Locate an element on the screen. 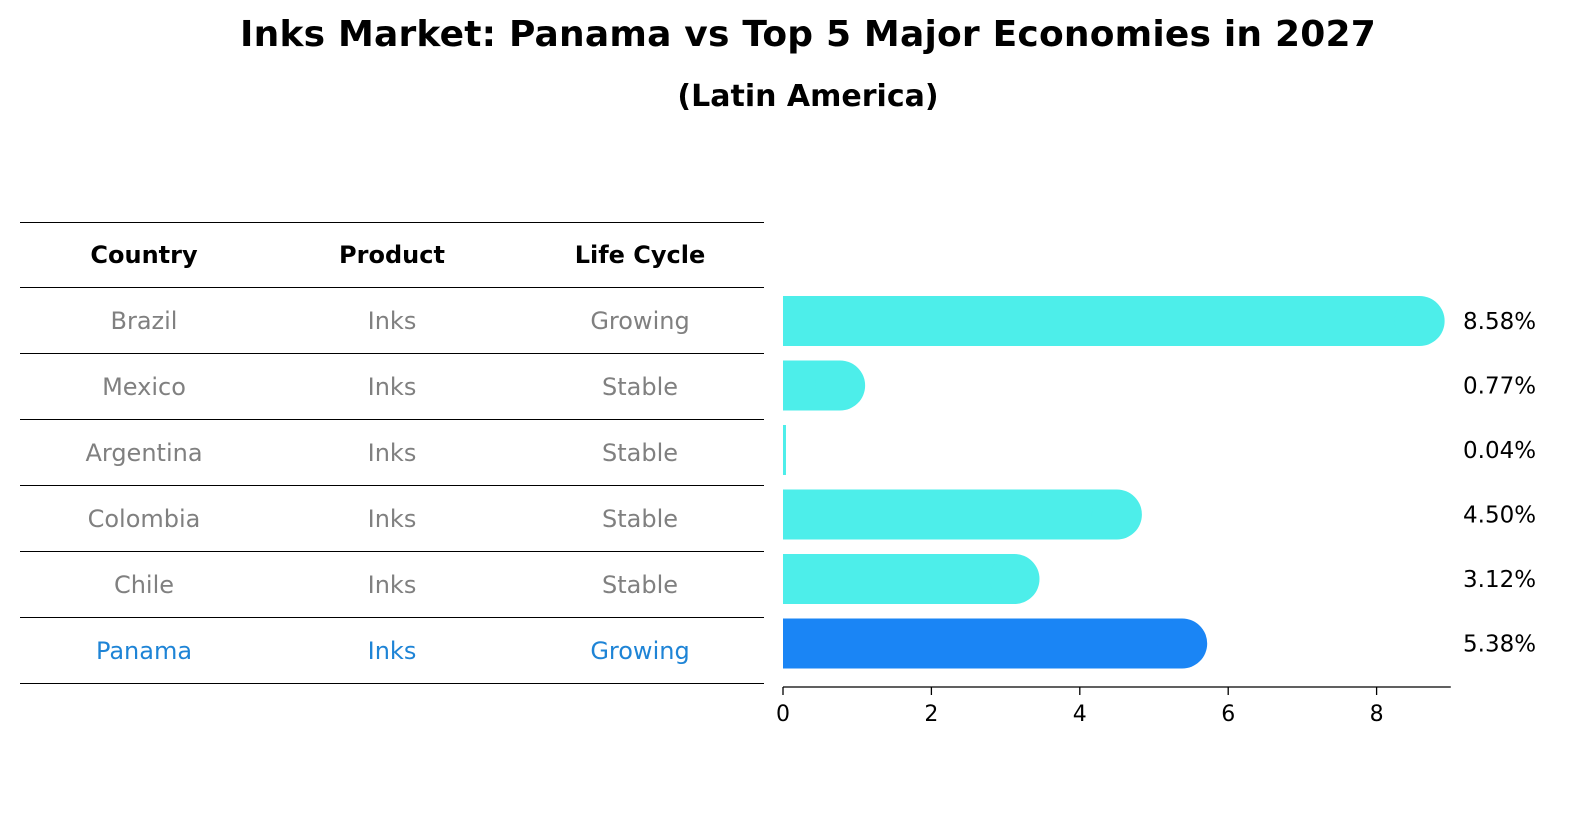  x-tick-label: 2 is located at coordinates (931, 714).